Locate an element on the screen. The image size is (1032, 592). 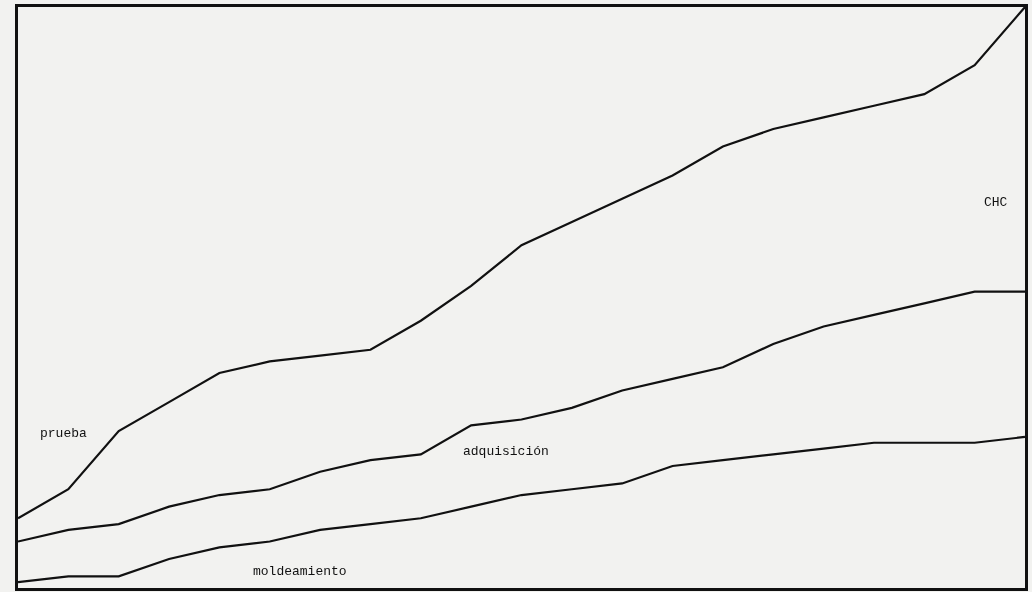
series-label: moldeamiento is located at coordinates (300, 571).